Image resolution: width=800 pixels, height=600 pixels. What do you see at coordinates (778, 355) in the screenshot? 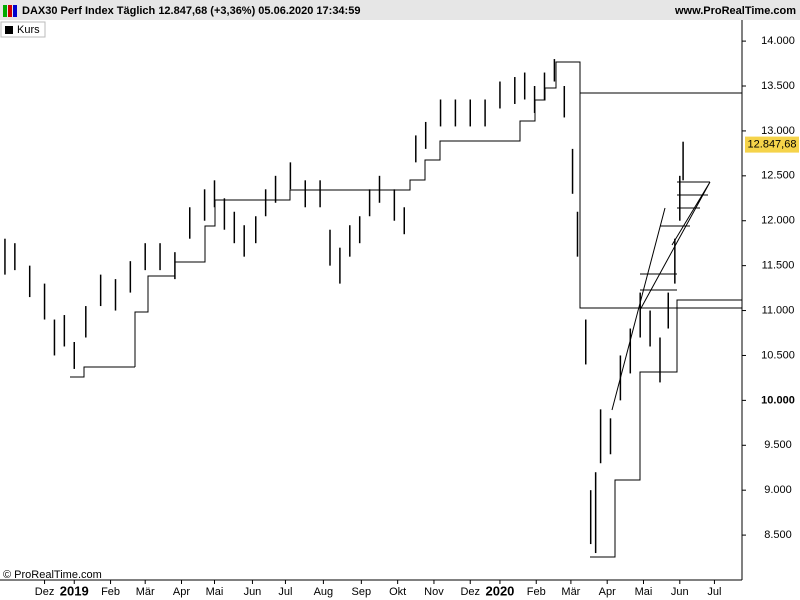
I see `y-tick-label: 10.500` at bounding box center [778, 355].